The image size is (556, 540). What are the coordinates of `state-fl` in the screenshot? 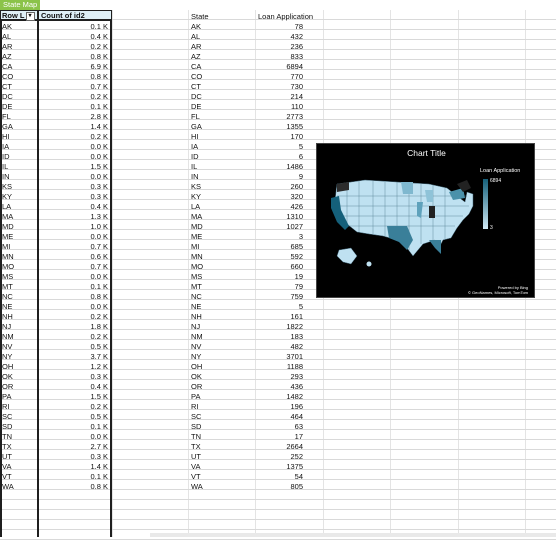 It's located at (435, 247).